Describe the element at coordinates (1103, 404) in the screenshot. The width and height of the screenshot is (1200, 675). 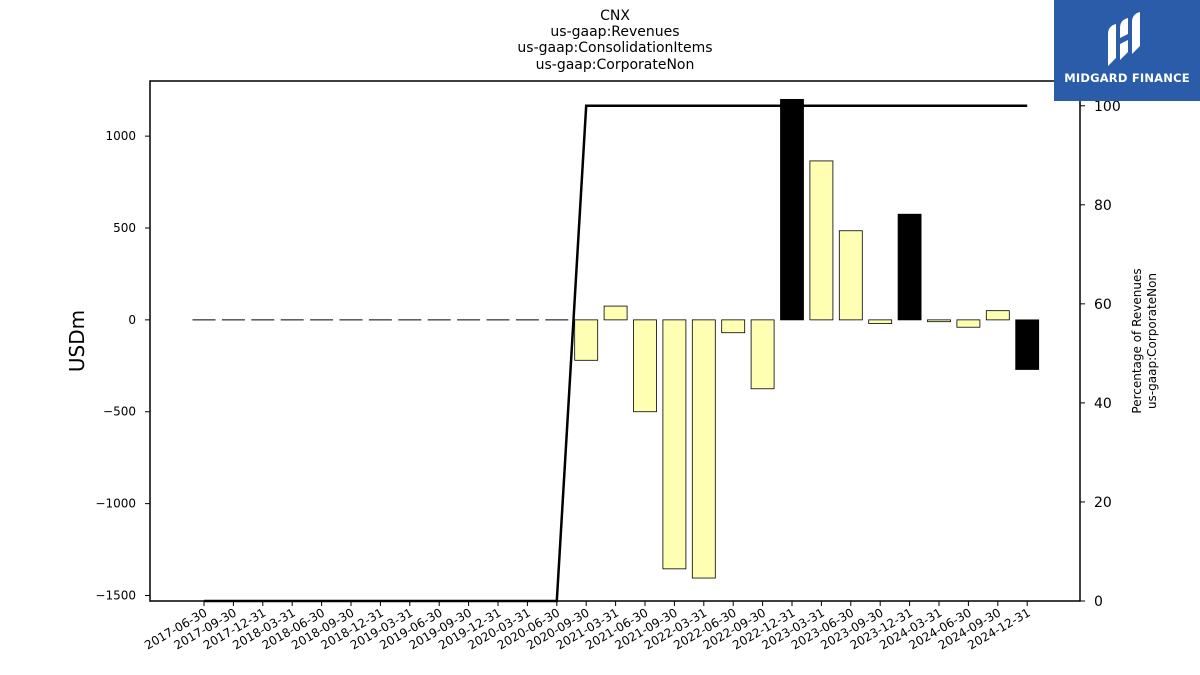
I see `y-right-tick-label: 40` at that location.